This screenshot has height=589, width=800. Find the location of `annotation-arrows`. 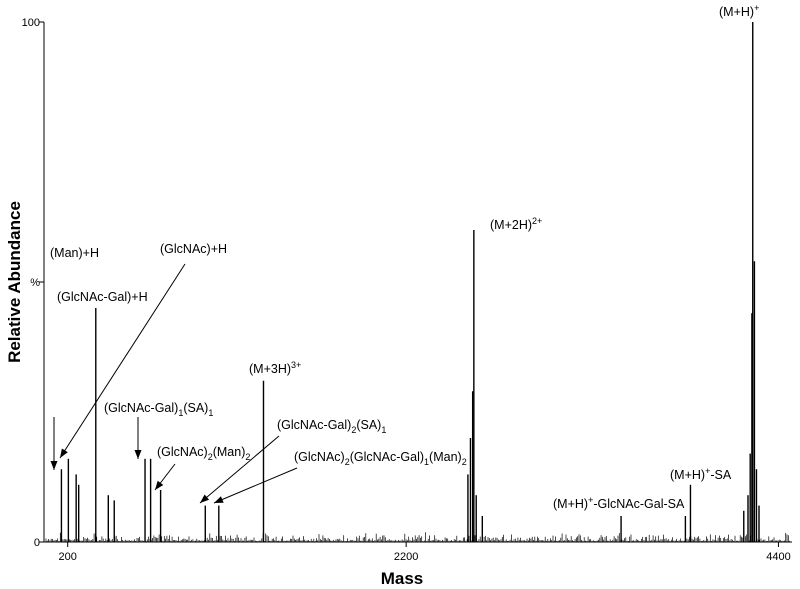

annotation-arrows is located at coordinates (174, 383).